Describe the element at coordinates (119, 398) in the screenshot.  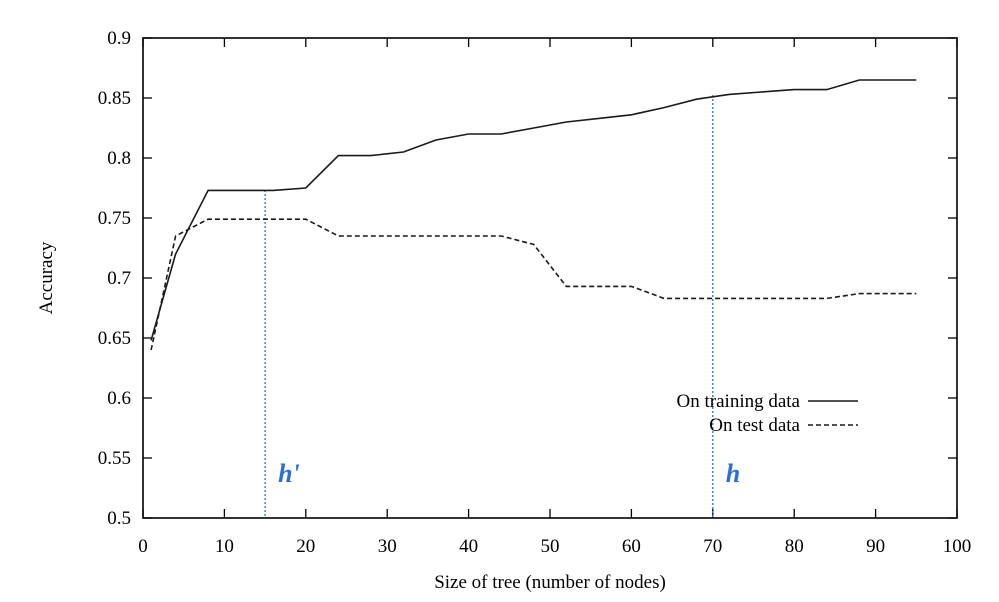
I see `y-tick-label: 0.6` at that location.